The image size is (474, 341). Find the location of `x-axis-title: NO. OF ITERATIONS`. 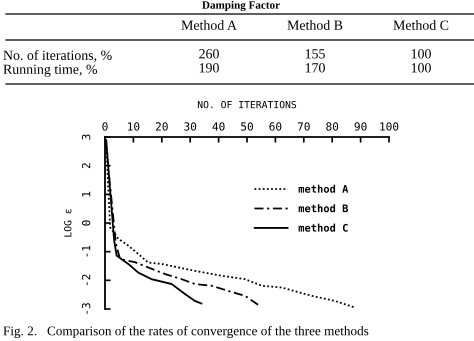

x-axis-title: NO. OF ITERATIONS is located at coordinates (247, 104).